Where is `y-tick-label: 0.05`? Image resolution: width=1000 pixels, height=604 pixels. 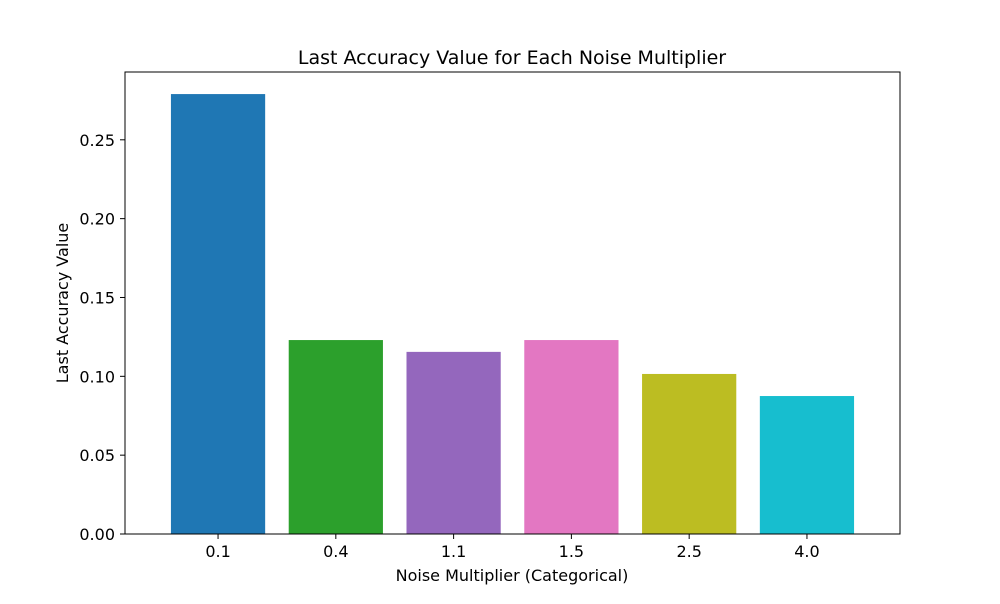
y-tick-label: 0.05 is located at coordinates (97, 455).